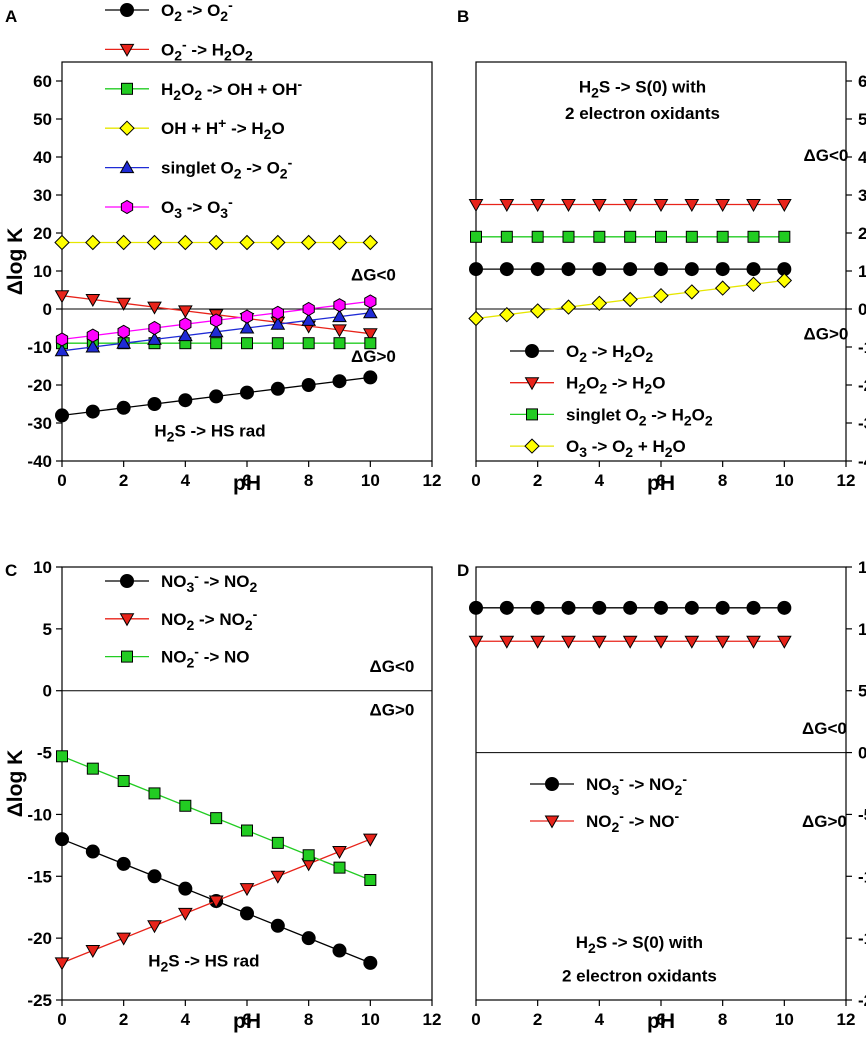 This screenshot has height=1044, width=866. Describe the element at coordinates (642, 113) in the screenshot. I see `annotation: 2 electron oxidants` at that location.